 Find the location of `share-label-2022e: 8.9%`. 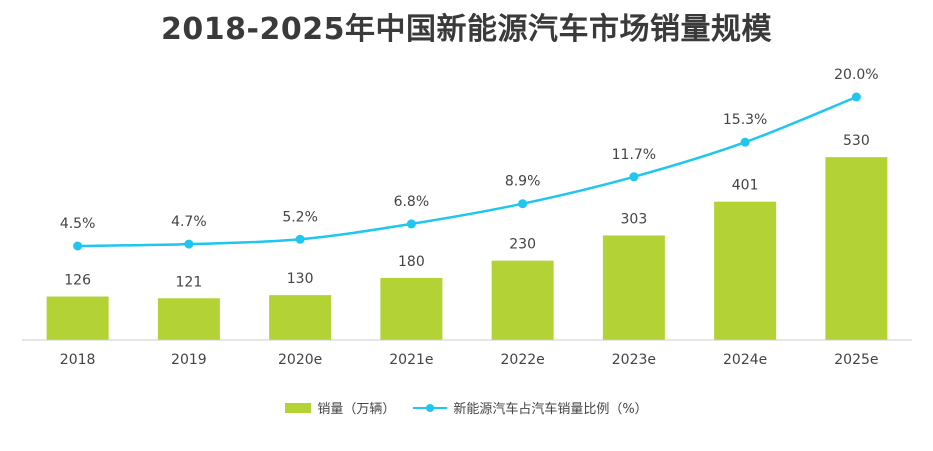

share-label-2022e: 8.9% is located at coordinates (523, 182).